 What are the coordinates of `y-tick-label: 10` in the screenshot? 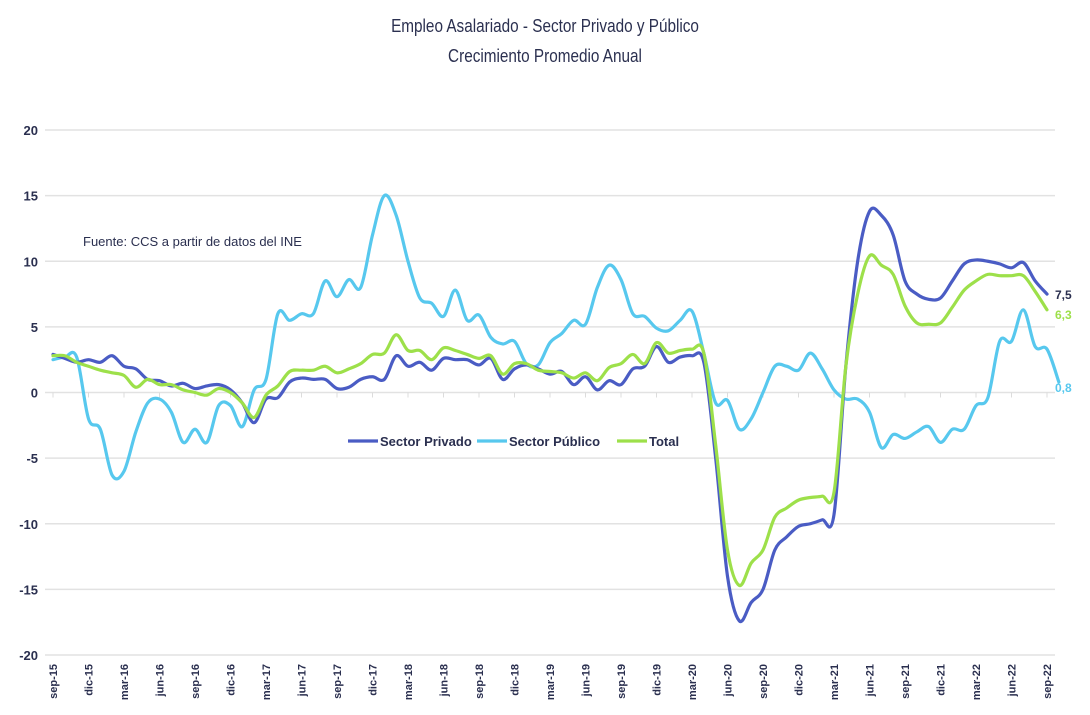 It's located at (31, 261).